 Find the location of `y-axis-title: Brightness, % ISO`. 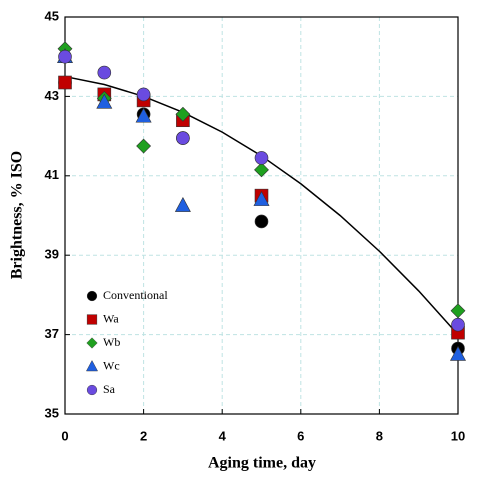

y-axis-title: Brightness, % ISO is located at coordinates (17, 215).